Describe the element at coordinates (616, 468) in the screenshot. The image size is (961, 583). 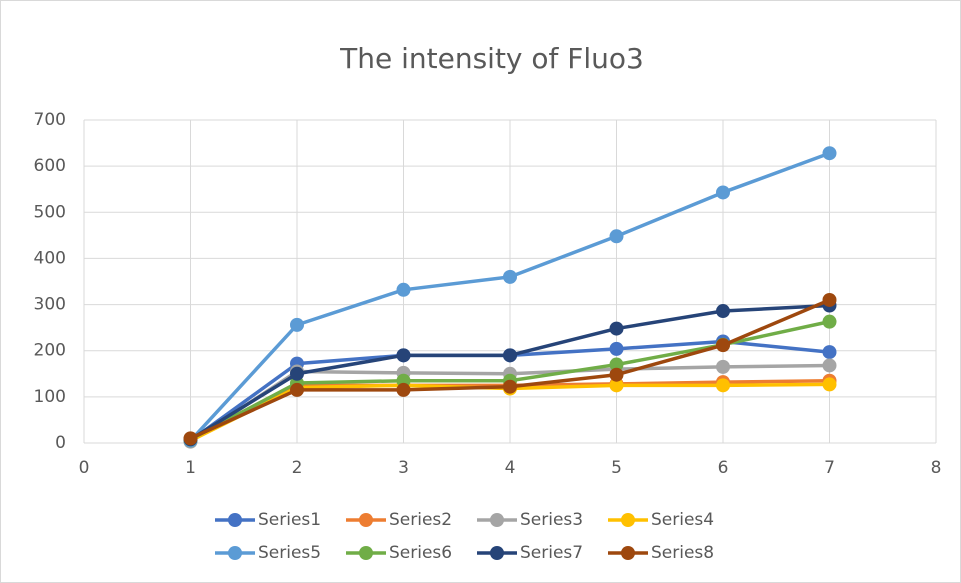
I see `x-tick-label: 5` at that location.